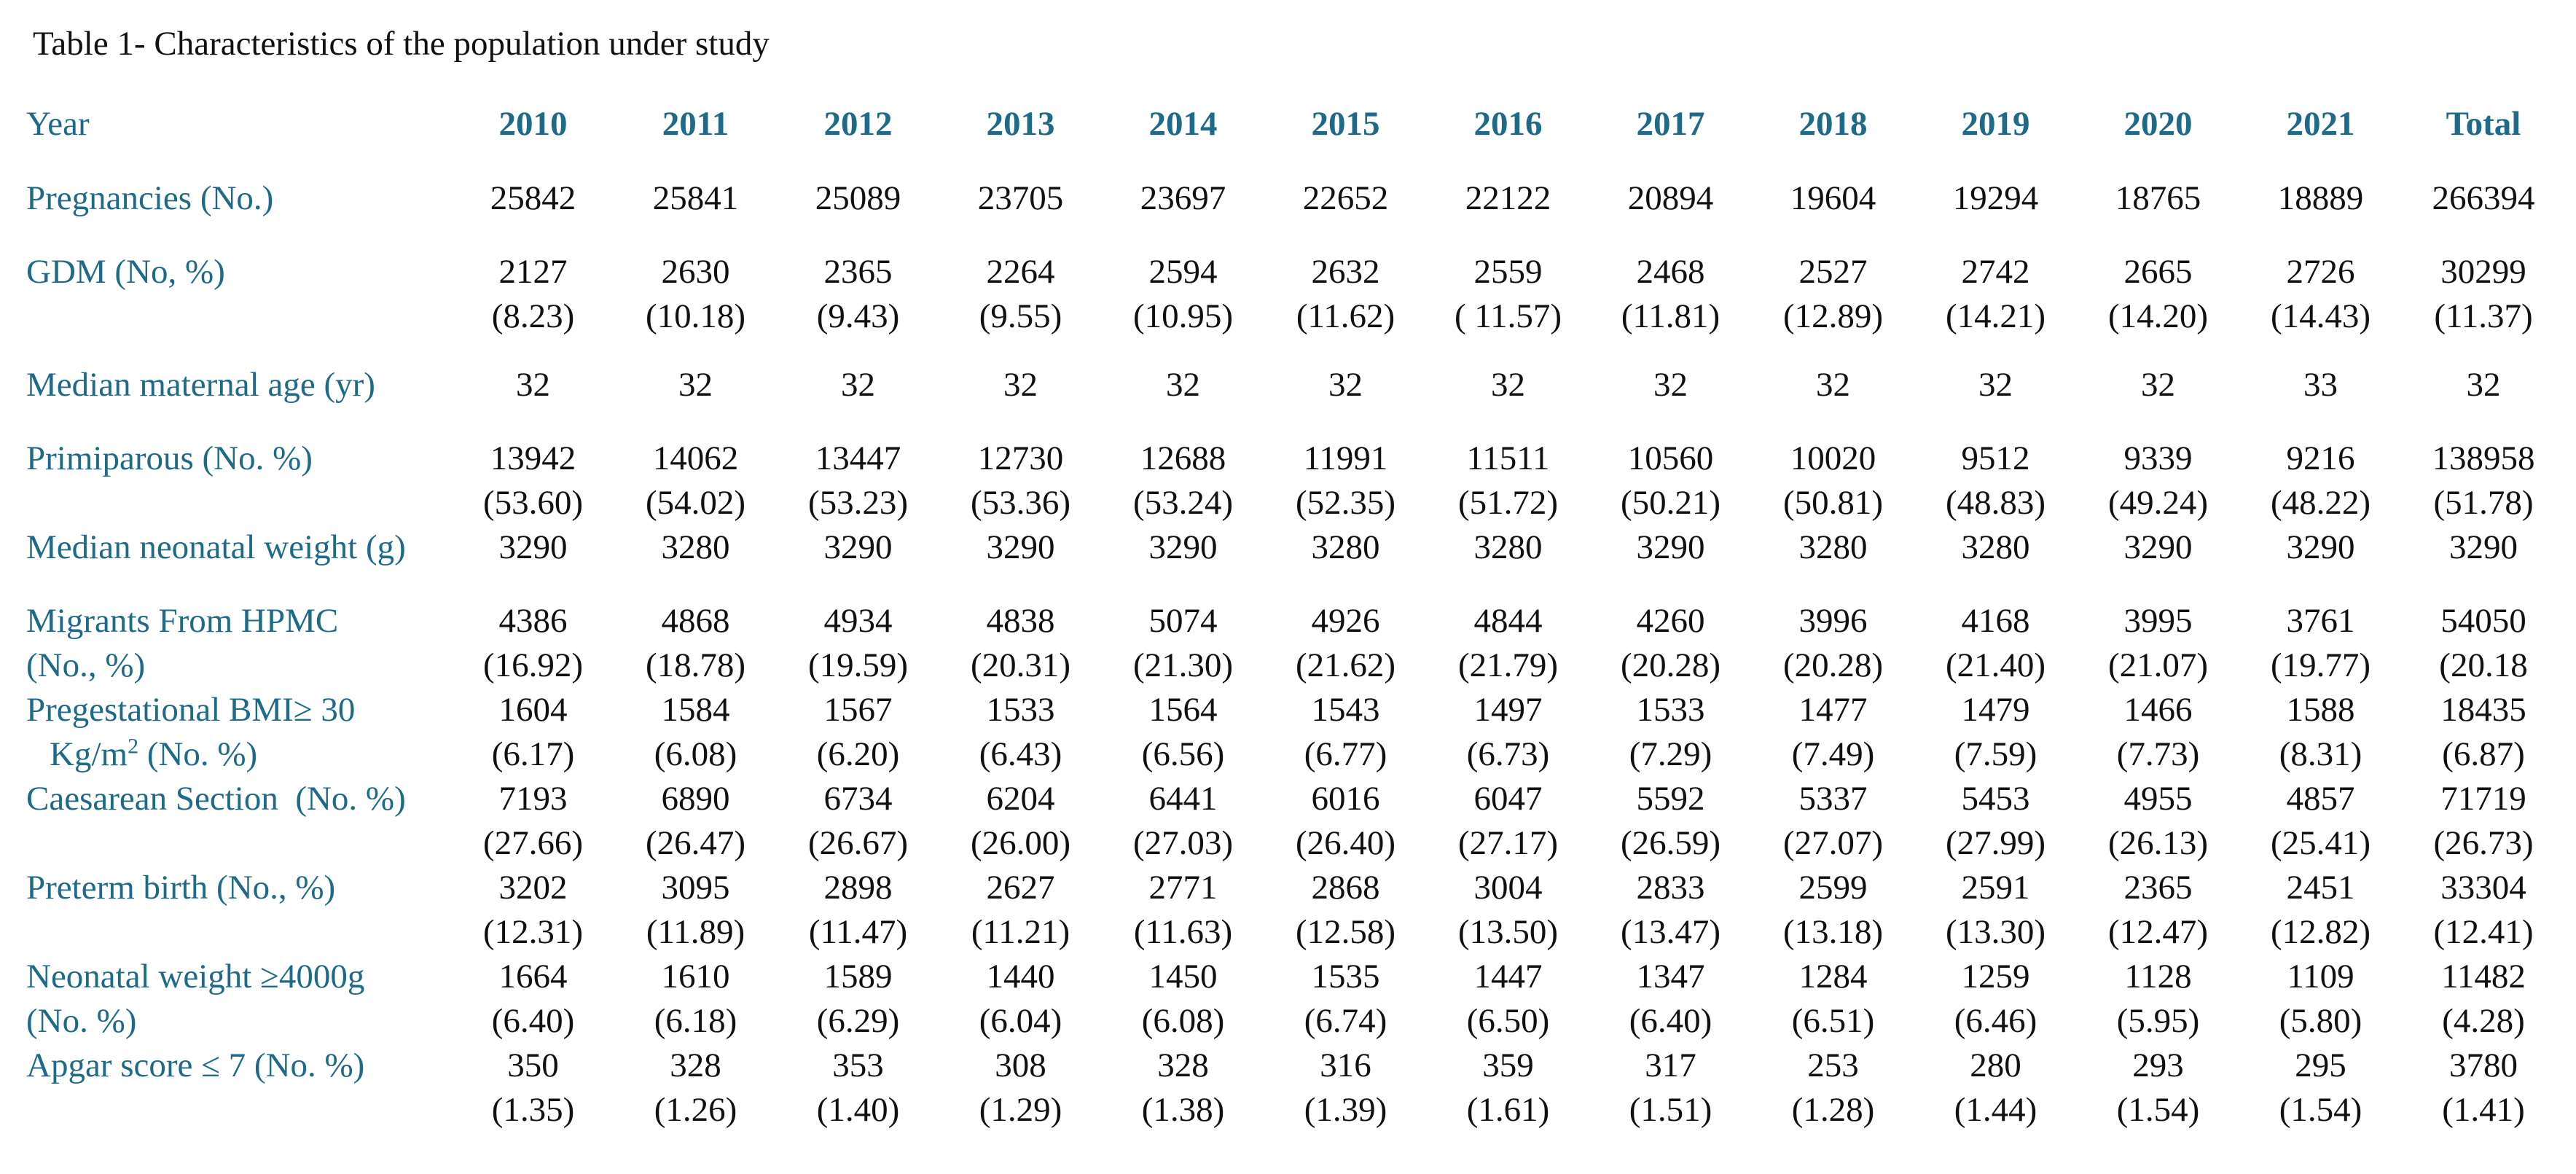 Image resolution: width=2576 pixels, height=1174 pixels. What do you see at coordinates (1345, 1021) in the screenshot?
I see `percent-value: (6.74)` at bounding box center [1345, 1021].